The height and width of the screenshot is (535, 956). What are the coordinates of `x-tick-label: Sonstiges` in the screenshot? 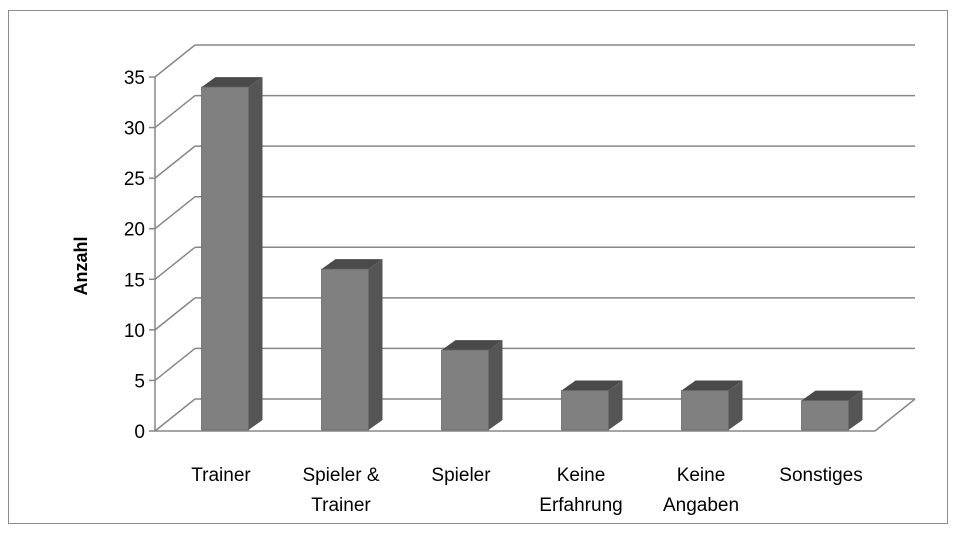 It's located at (820, 475).